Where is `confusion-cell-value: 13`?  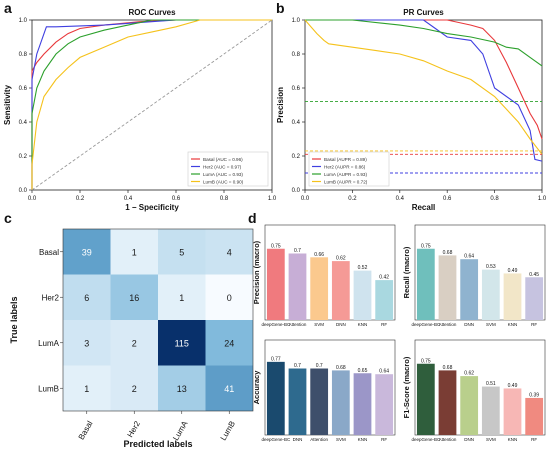
confusion-cell-value: 13 is located at coordinates (182, 389).